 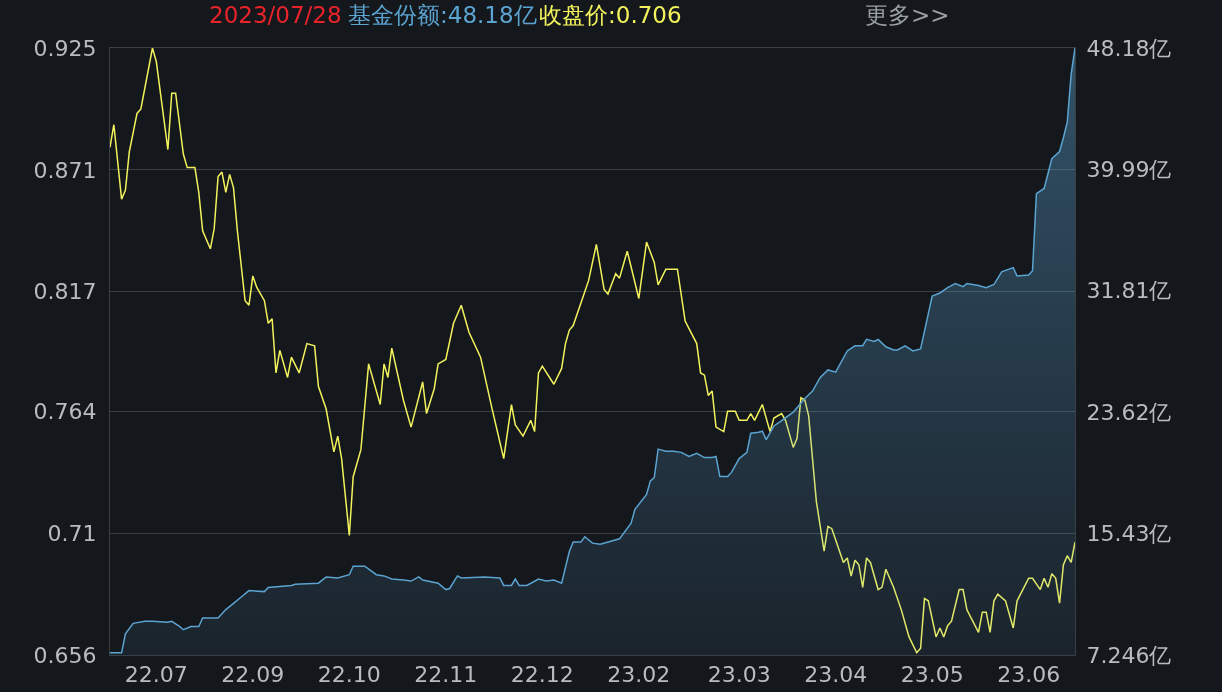 What do you see at coordinates (1129, 412) in the screenshot?
I see `y2-tick-label: 23.62亿` at bounding box center [1129, 412].